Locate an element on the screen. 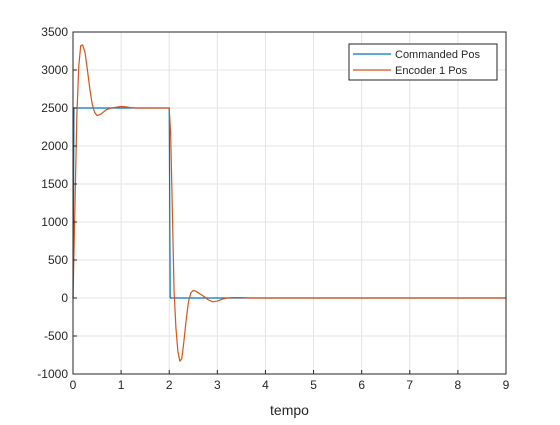 This screenshot has width=560, height=425. y-tick-label: -1000 is located at coordinates (52, 374).